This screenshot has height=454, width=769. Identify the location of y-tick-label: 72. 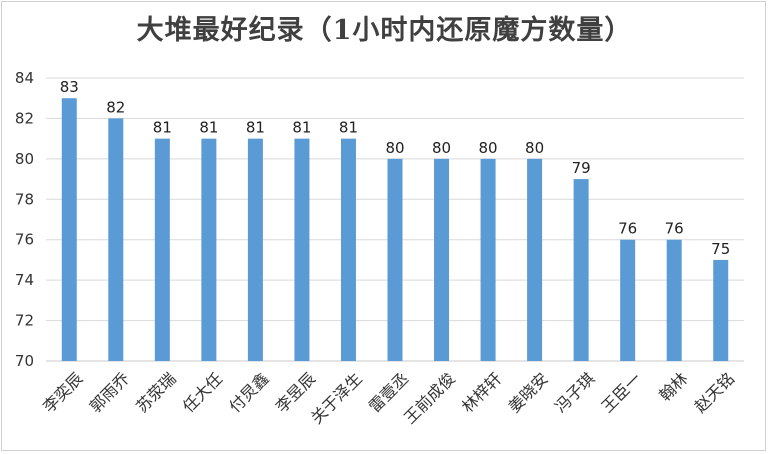
(24, 321).